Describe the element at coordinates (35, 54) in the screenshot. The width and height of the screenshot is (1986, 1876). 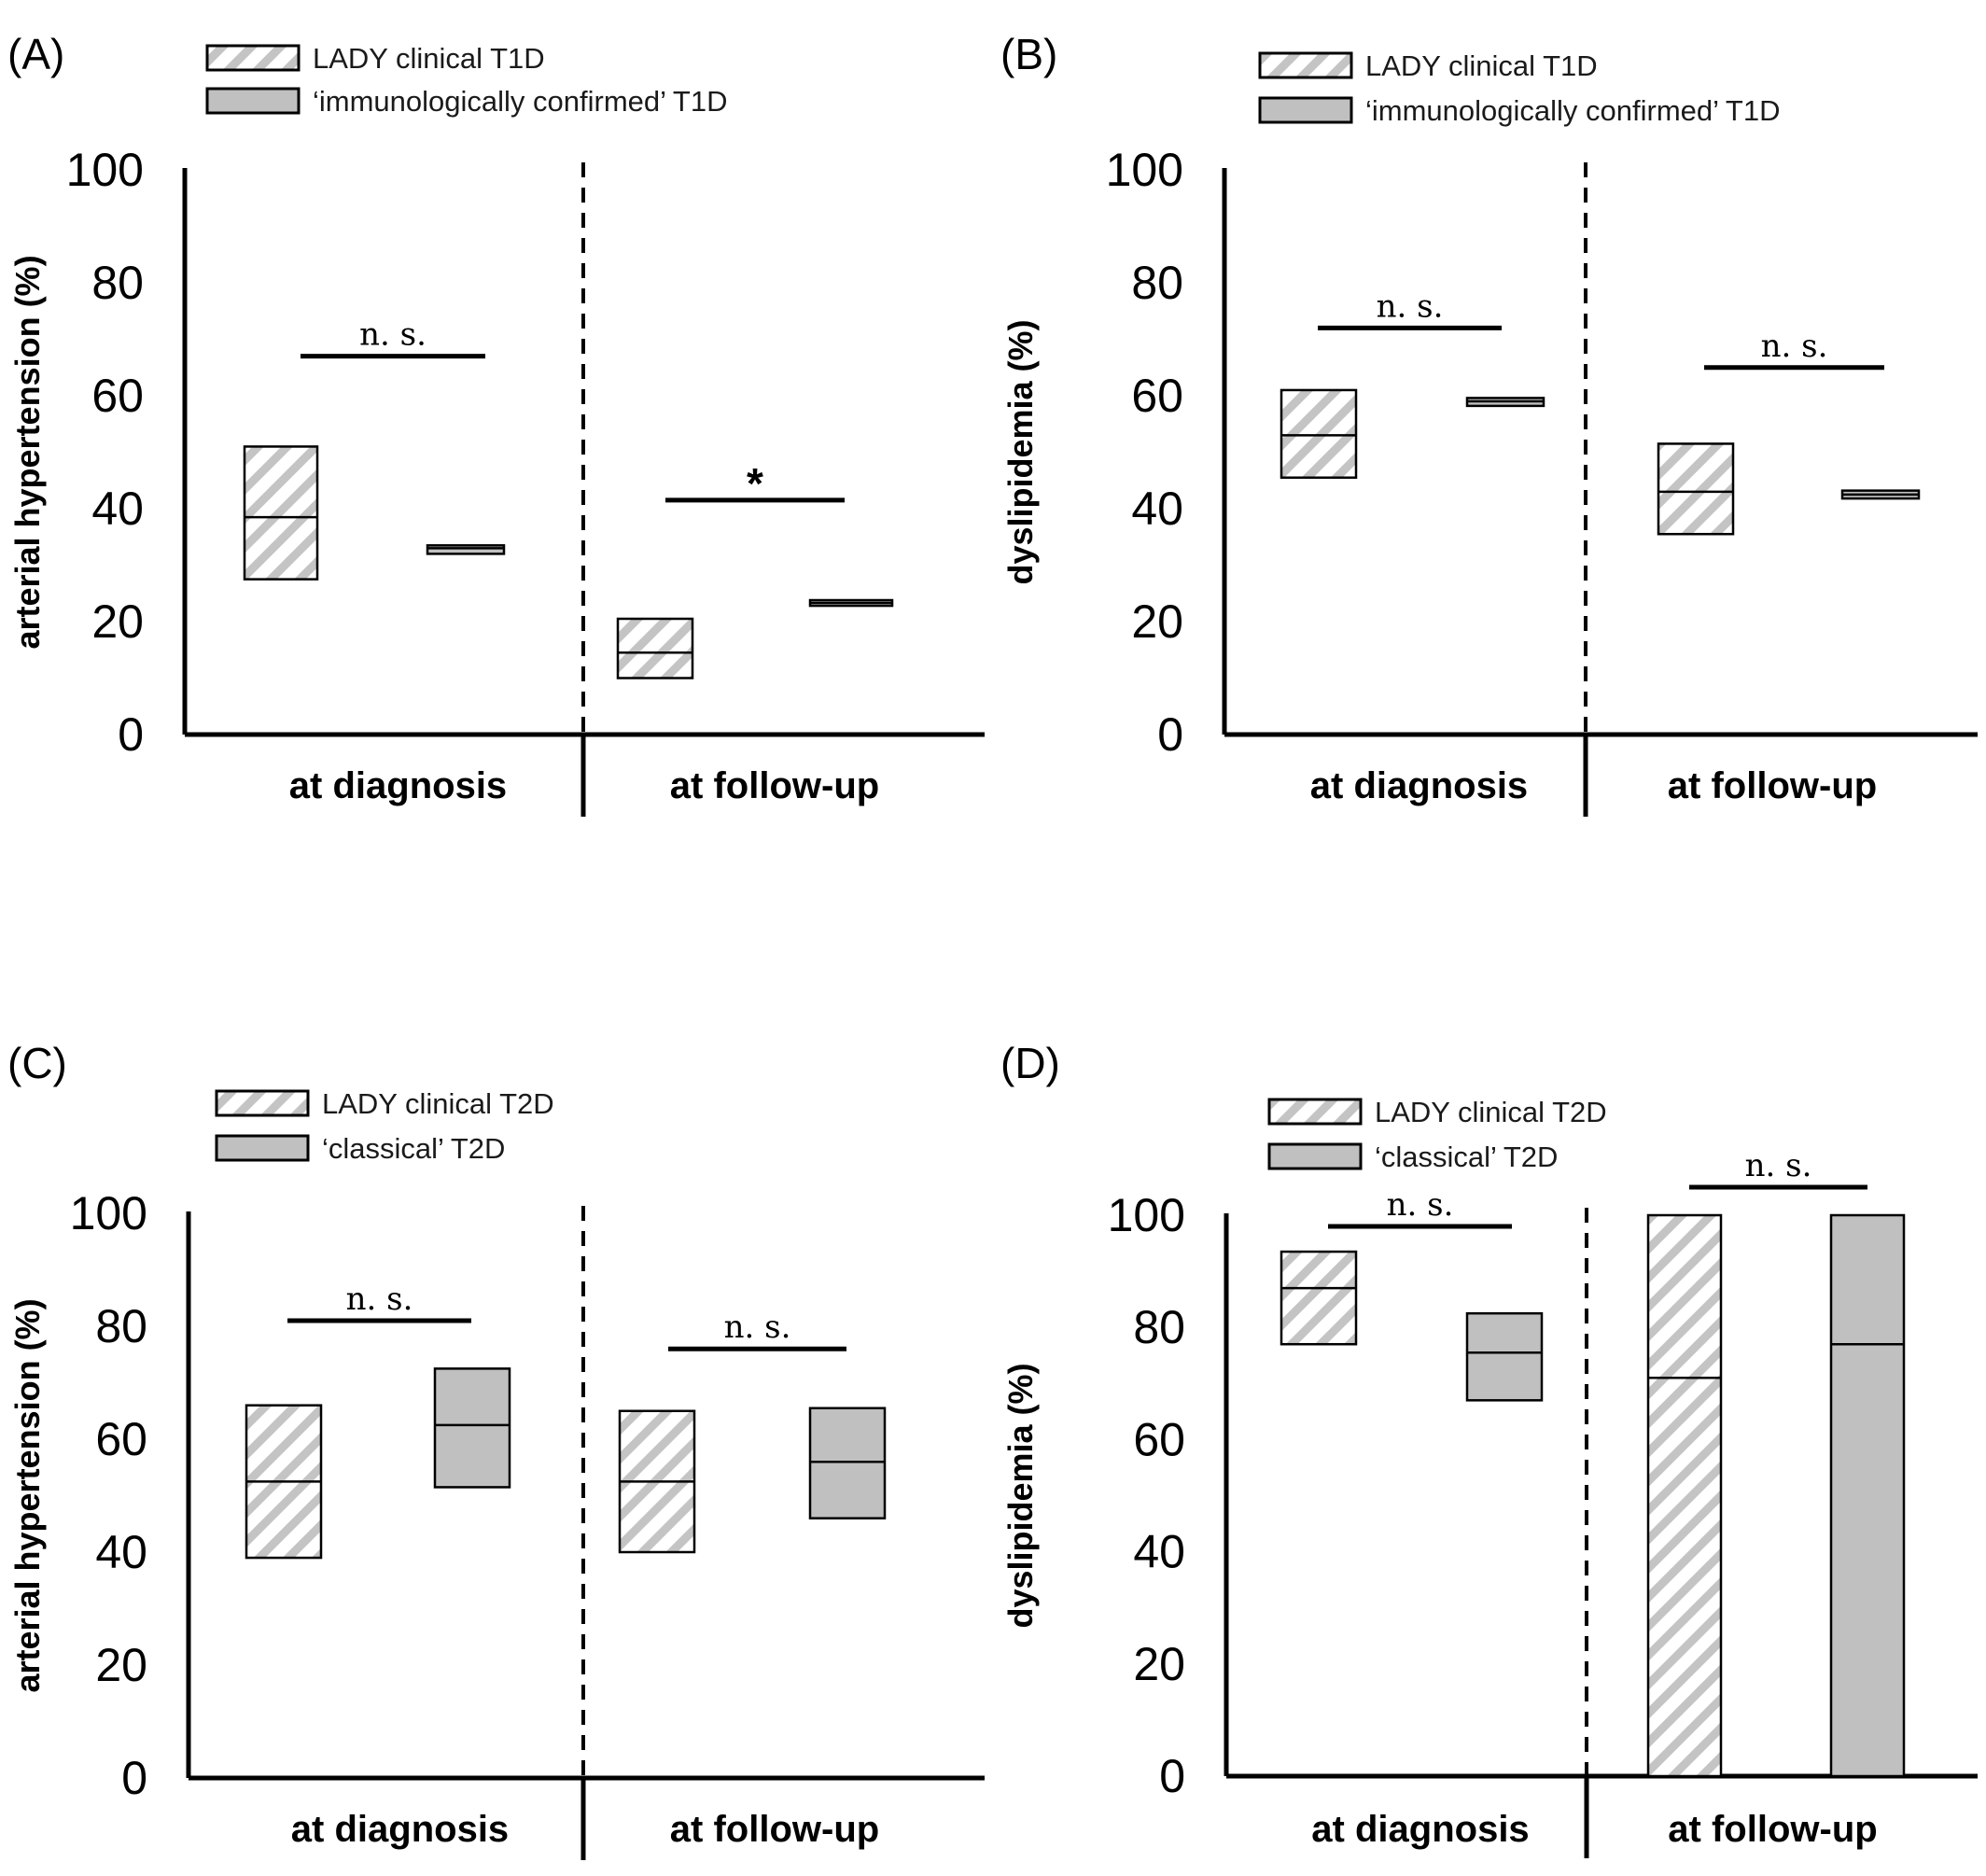
I see `panel-letter: (A)` at that location.